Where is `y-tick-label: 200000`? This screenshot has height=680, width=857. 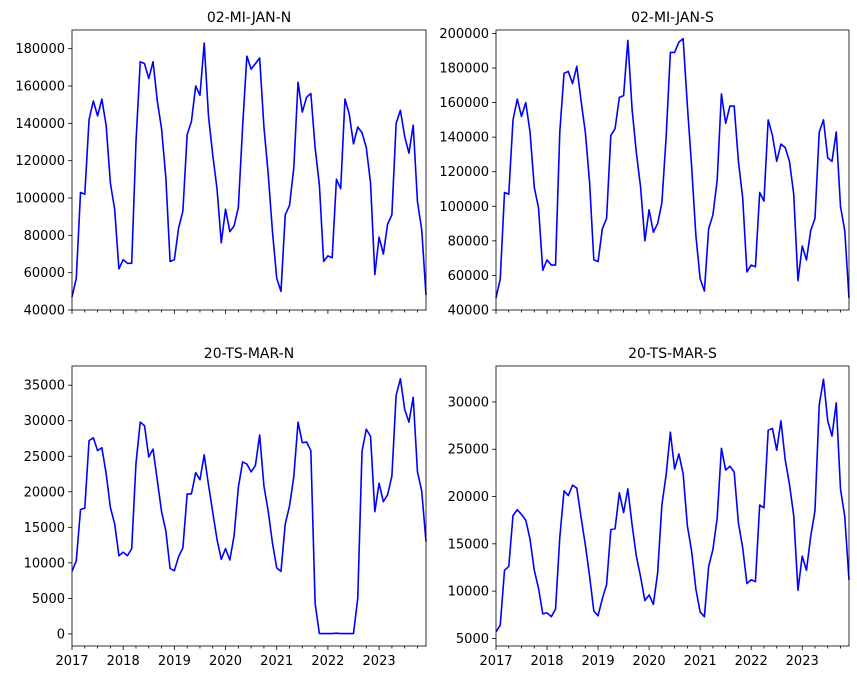
y-tick-label: 200000 is located at coordinates (464, 34).